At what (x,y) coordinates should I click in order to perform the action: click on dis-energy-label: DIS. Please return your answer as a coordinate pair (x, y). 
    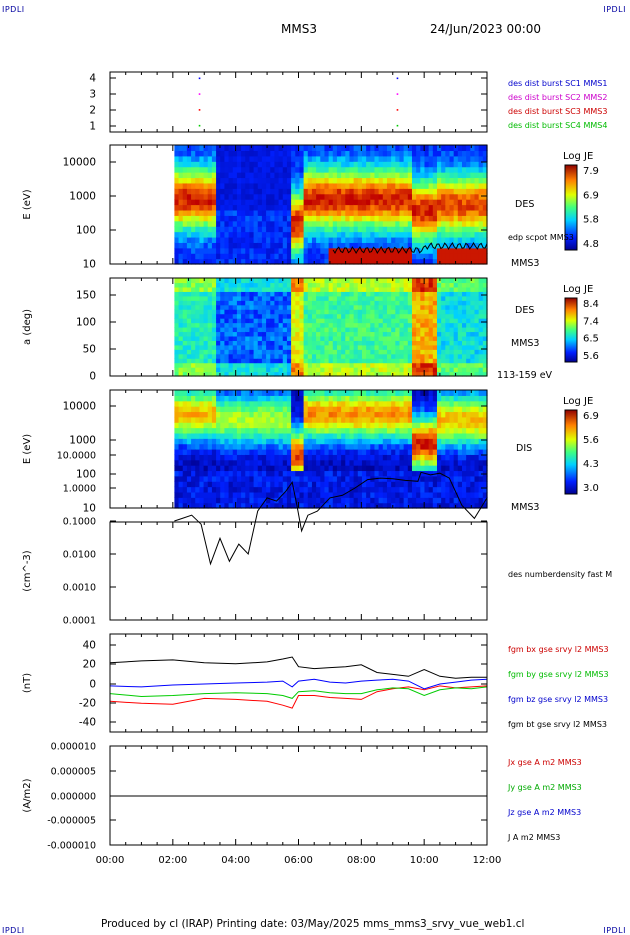
    Looking at the image, I should click on (524, 448).